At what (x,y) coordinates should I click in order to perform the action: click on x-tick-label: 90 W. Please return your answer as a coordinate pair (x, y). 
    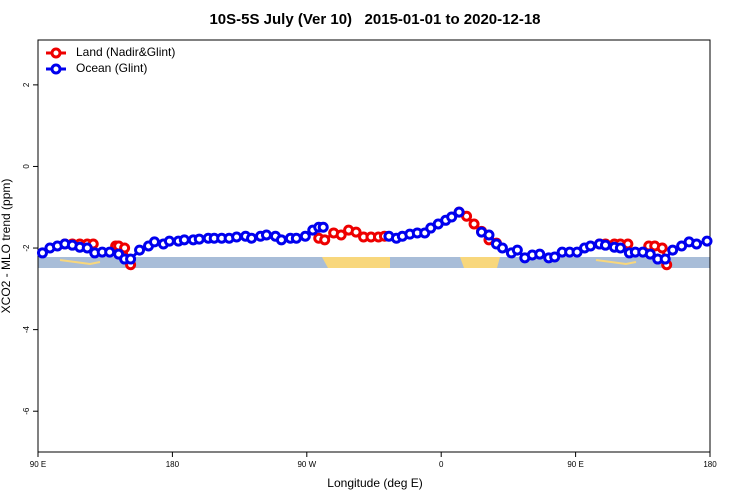
    Looking at the image, I should click on (306, 464).